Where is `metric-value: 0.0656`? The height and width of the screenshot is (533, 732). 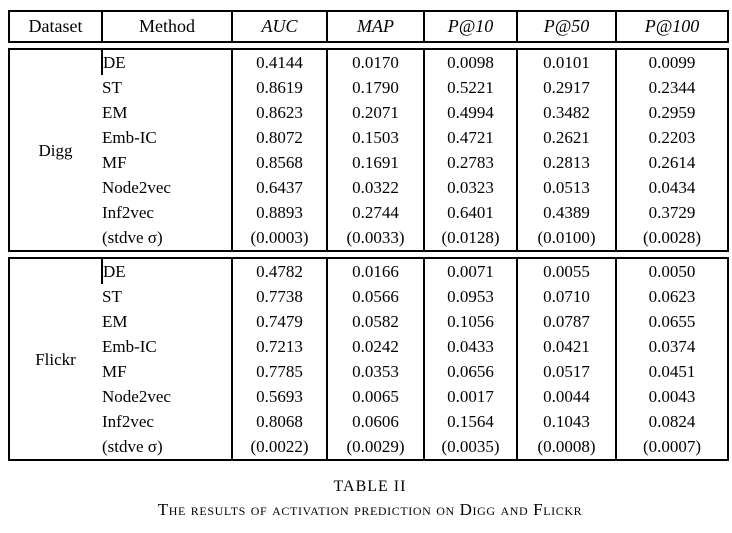
metric-value: 0.0656 is located at coordinates (470, 371).